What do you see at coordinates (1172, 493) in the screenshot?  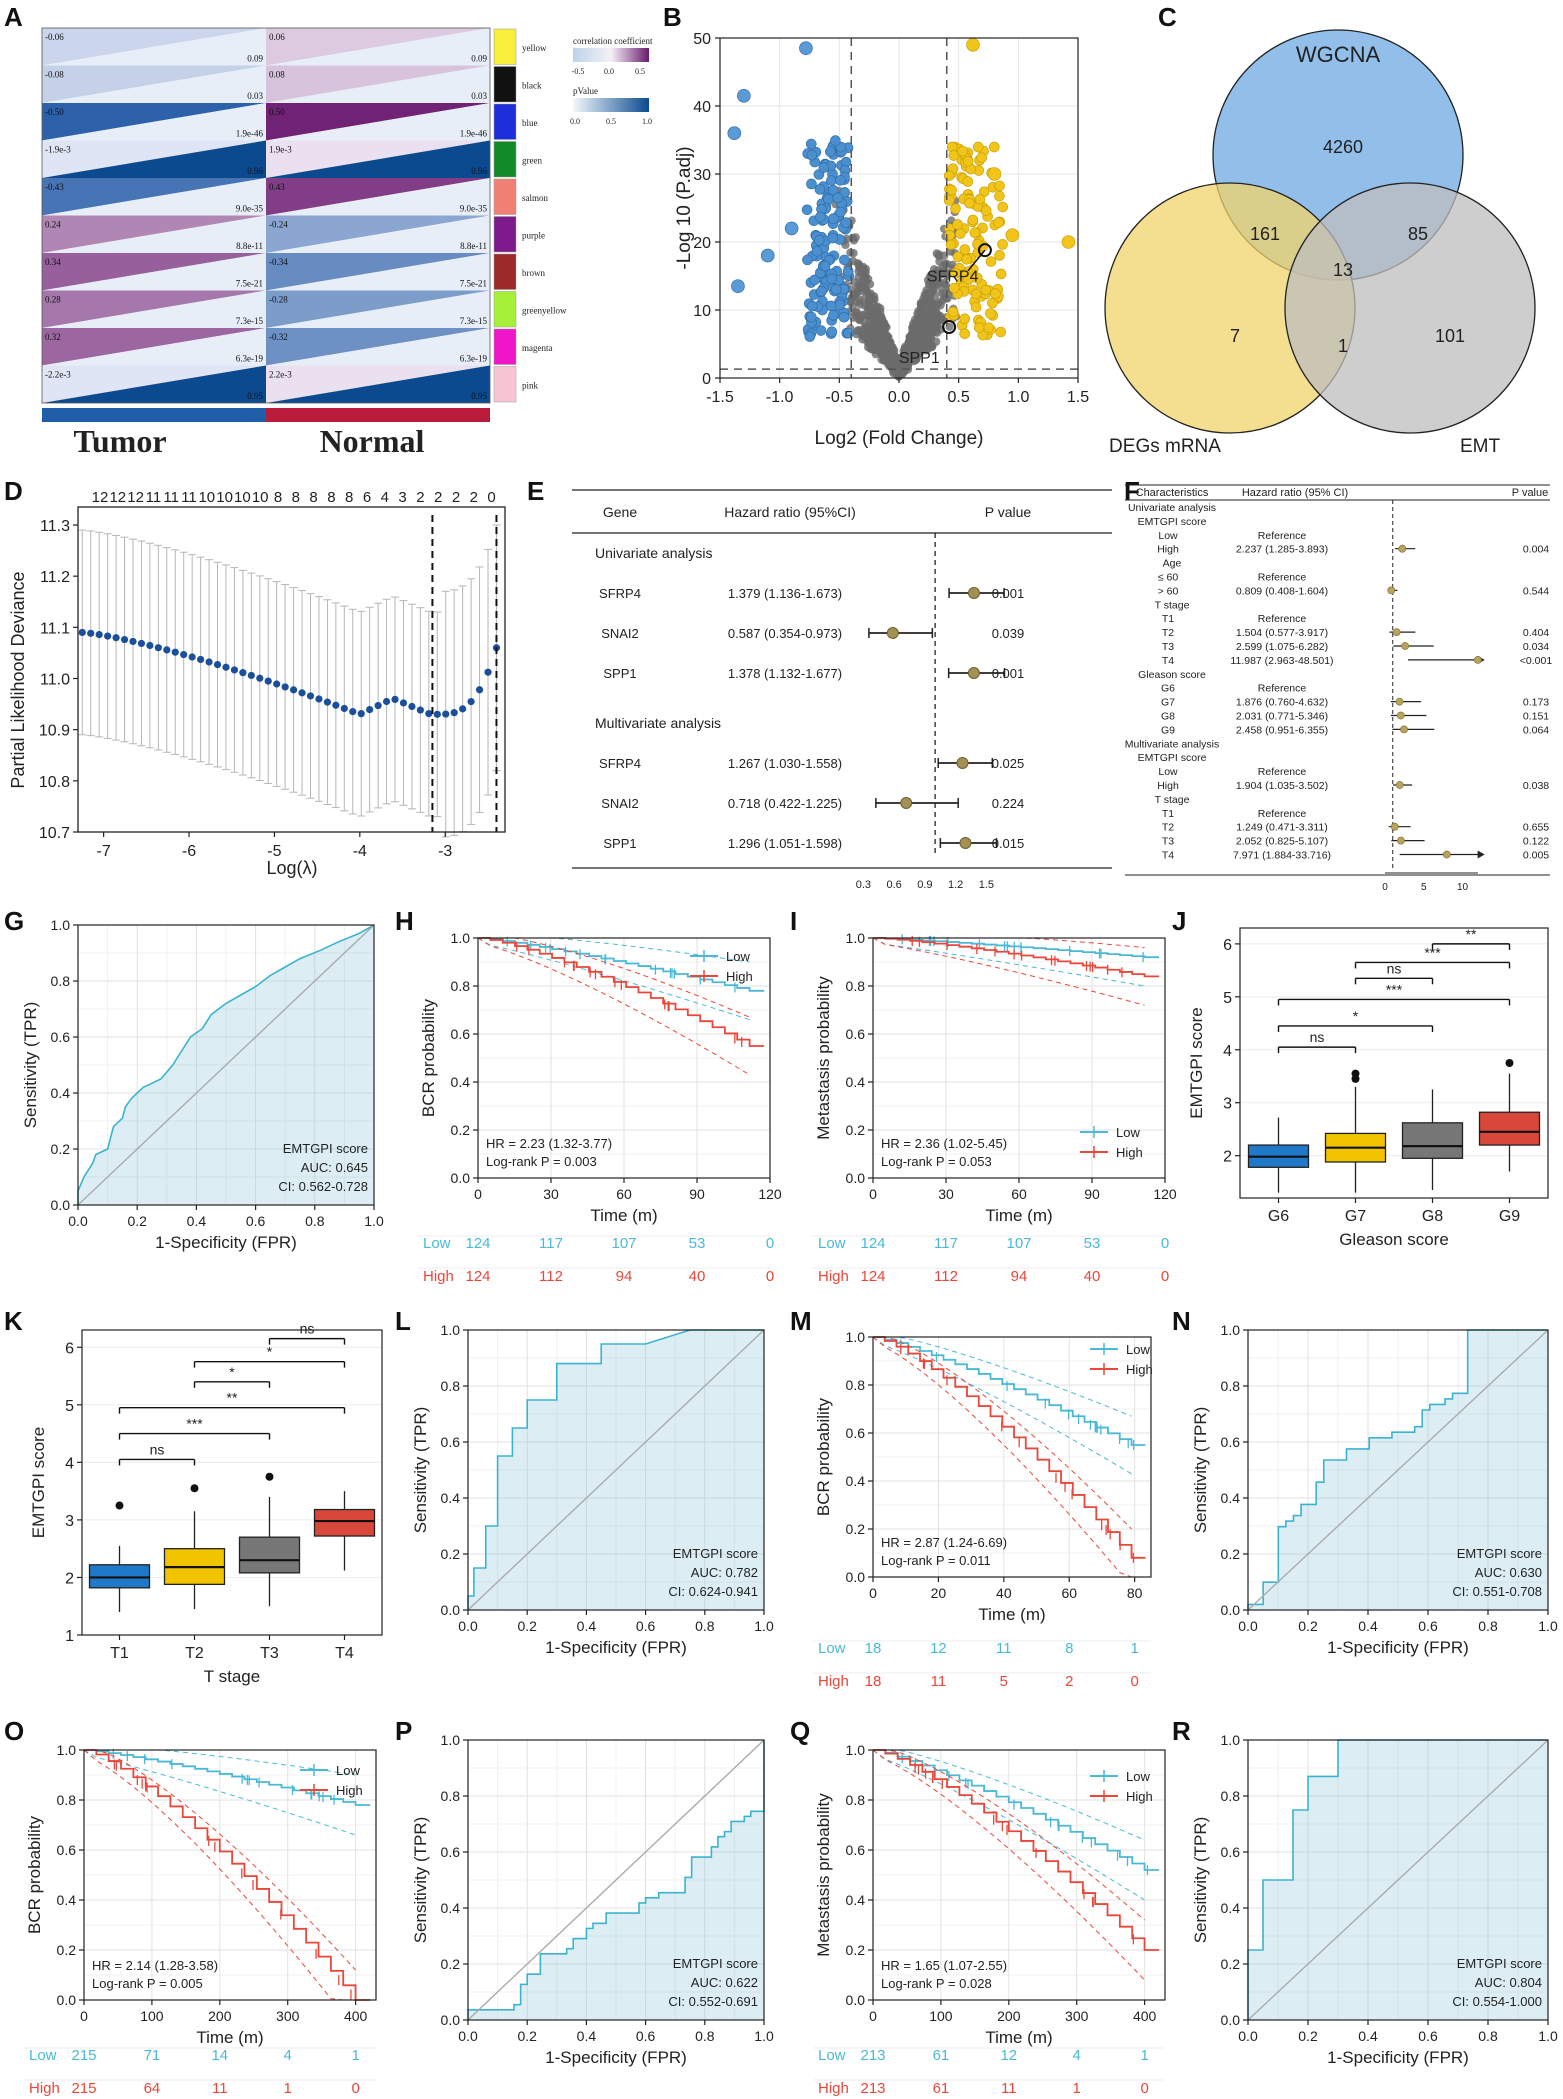 I see `table-header: Characteristics` at bounding box center [1172, 493].